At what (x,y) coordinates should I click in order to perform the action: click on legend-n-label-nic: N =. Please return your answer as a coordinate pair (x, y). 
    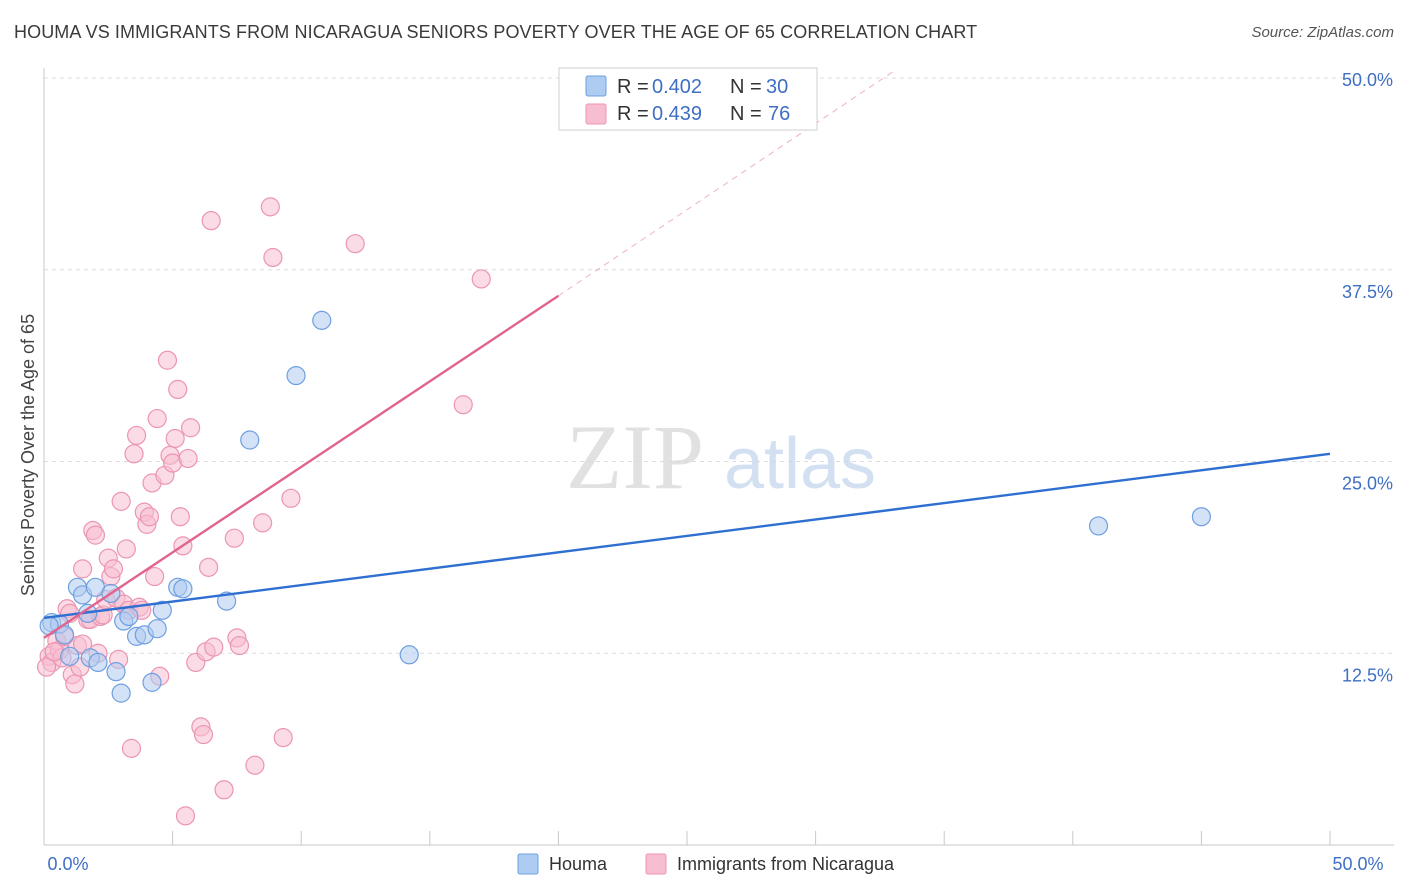
    Looking at the image, I should click on (746, 114).